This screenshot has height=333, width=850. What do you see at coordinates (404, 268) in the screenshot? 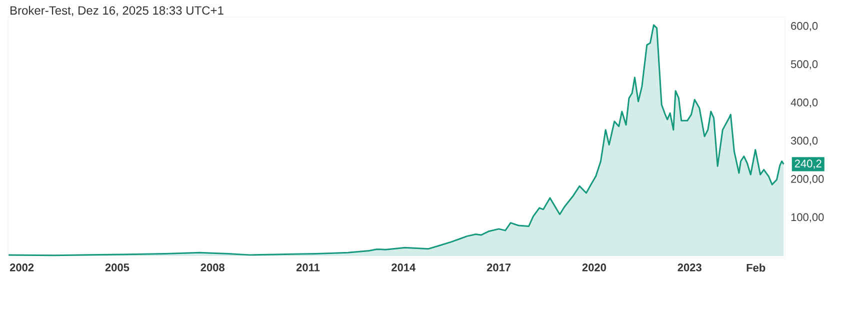
I see `x-tick-label: 2014` at bounding box center [404, 268].